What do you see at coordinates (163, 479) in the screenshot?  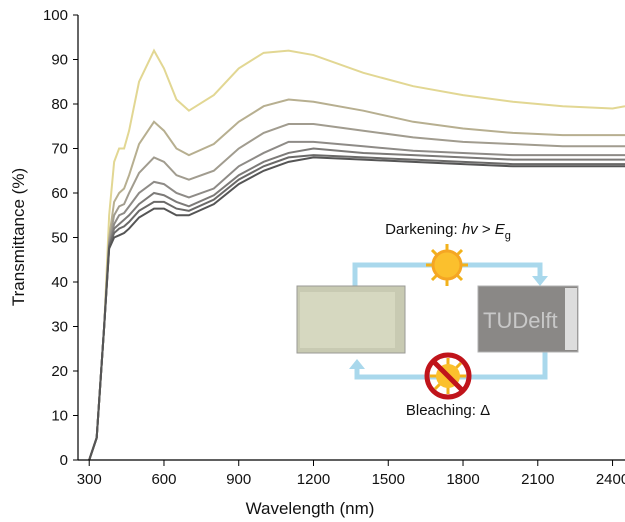 I see `x-tick-label: 600` at bounding box center [163, 479].